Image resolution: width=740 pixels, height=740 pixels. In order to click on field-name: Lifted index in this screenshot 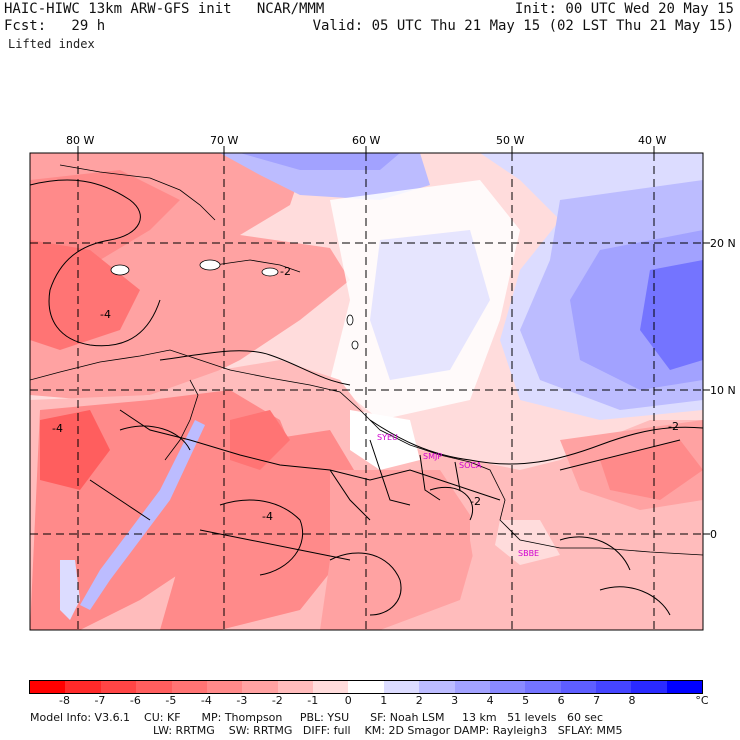, I will do `click(51, 44)`.